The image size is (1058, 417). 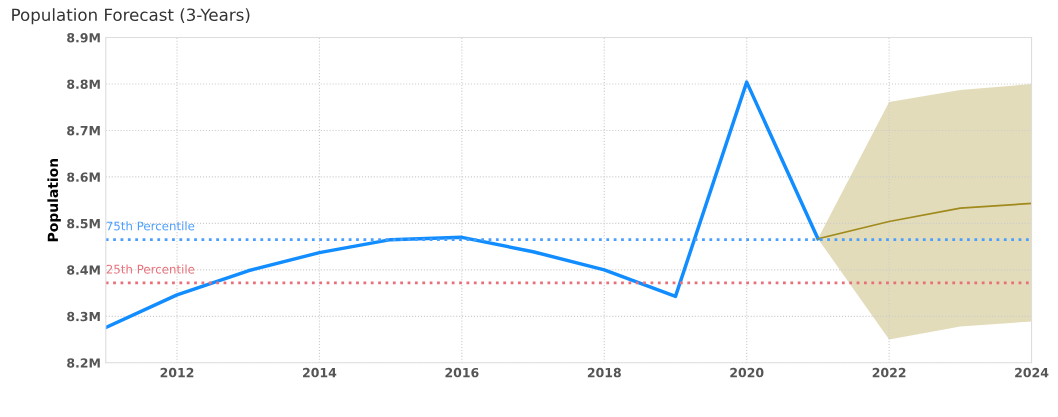 I want to click on y-tick-label: 8.6M, so click(x=83, y=177).